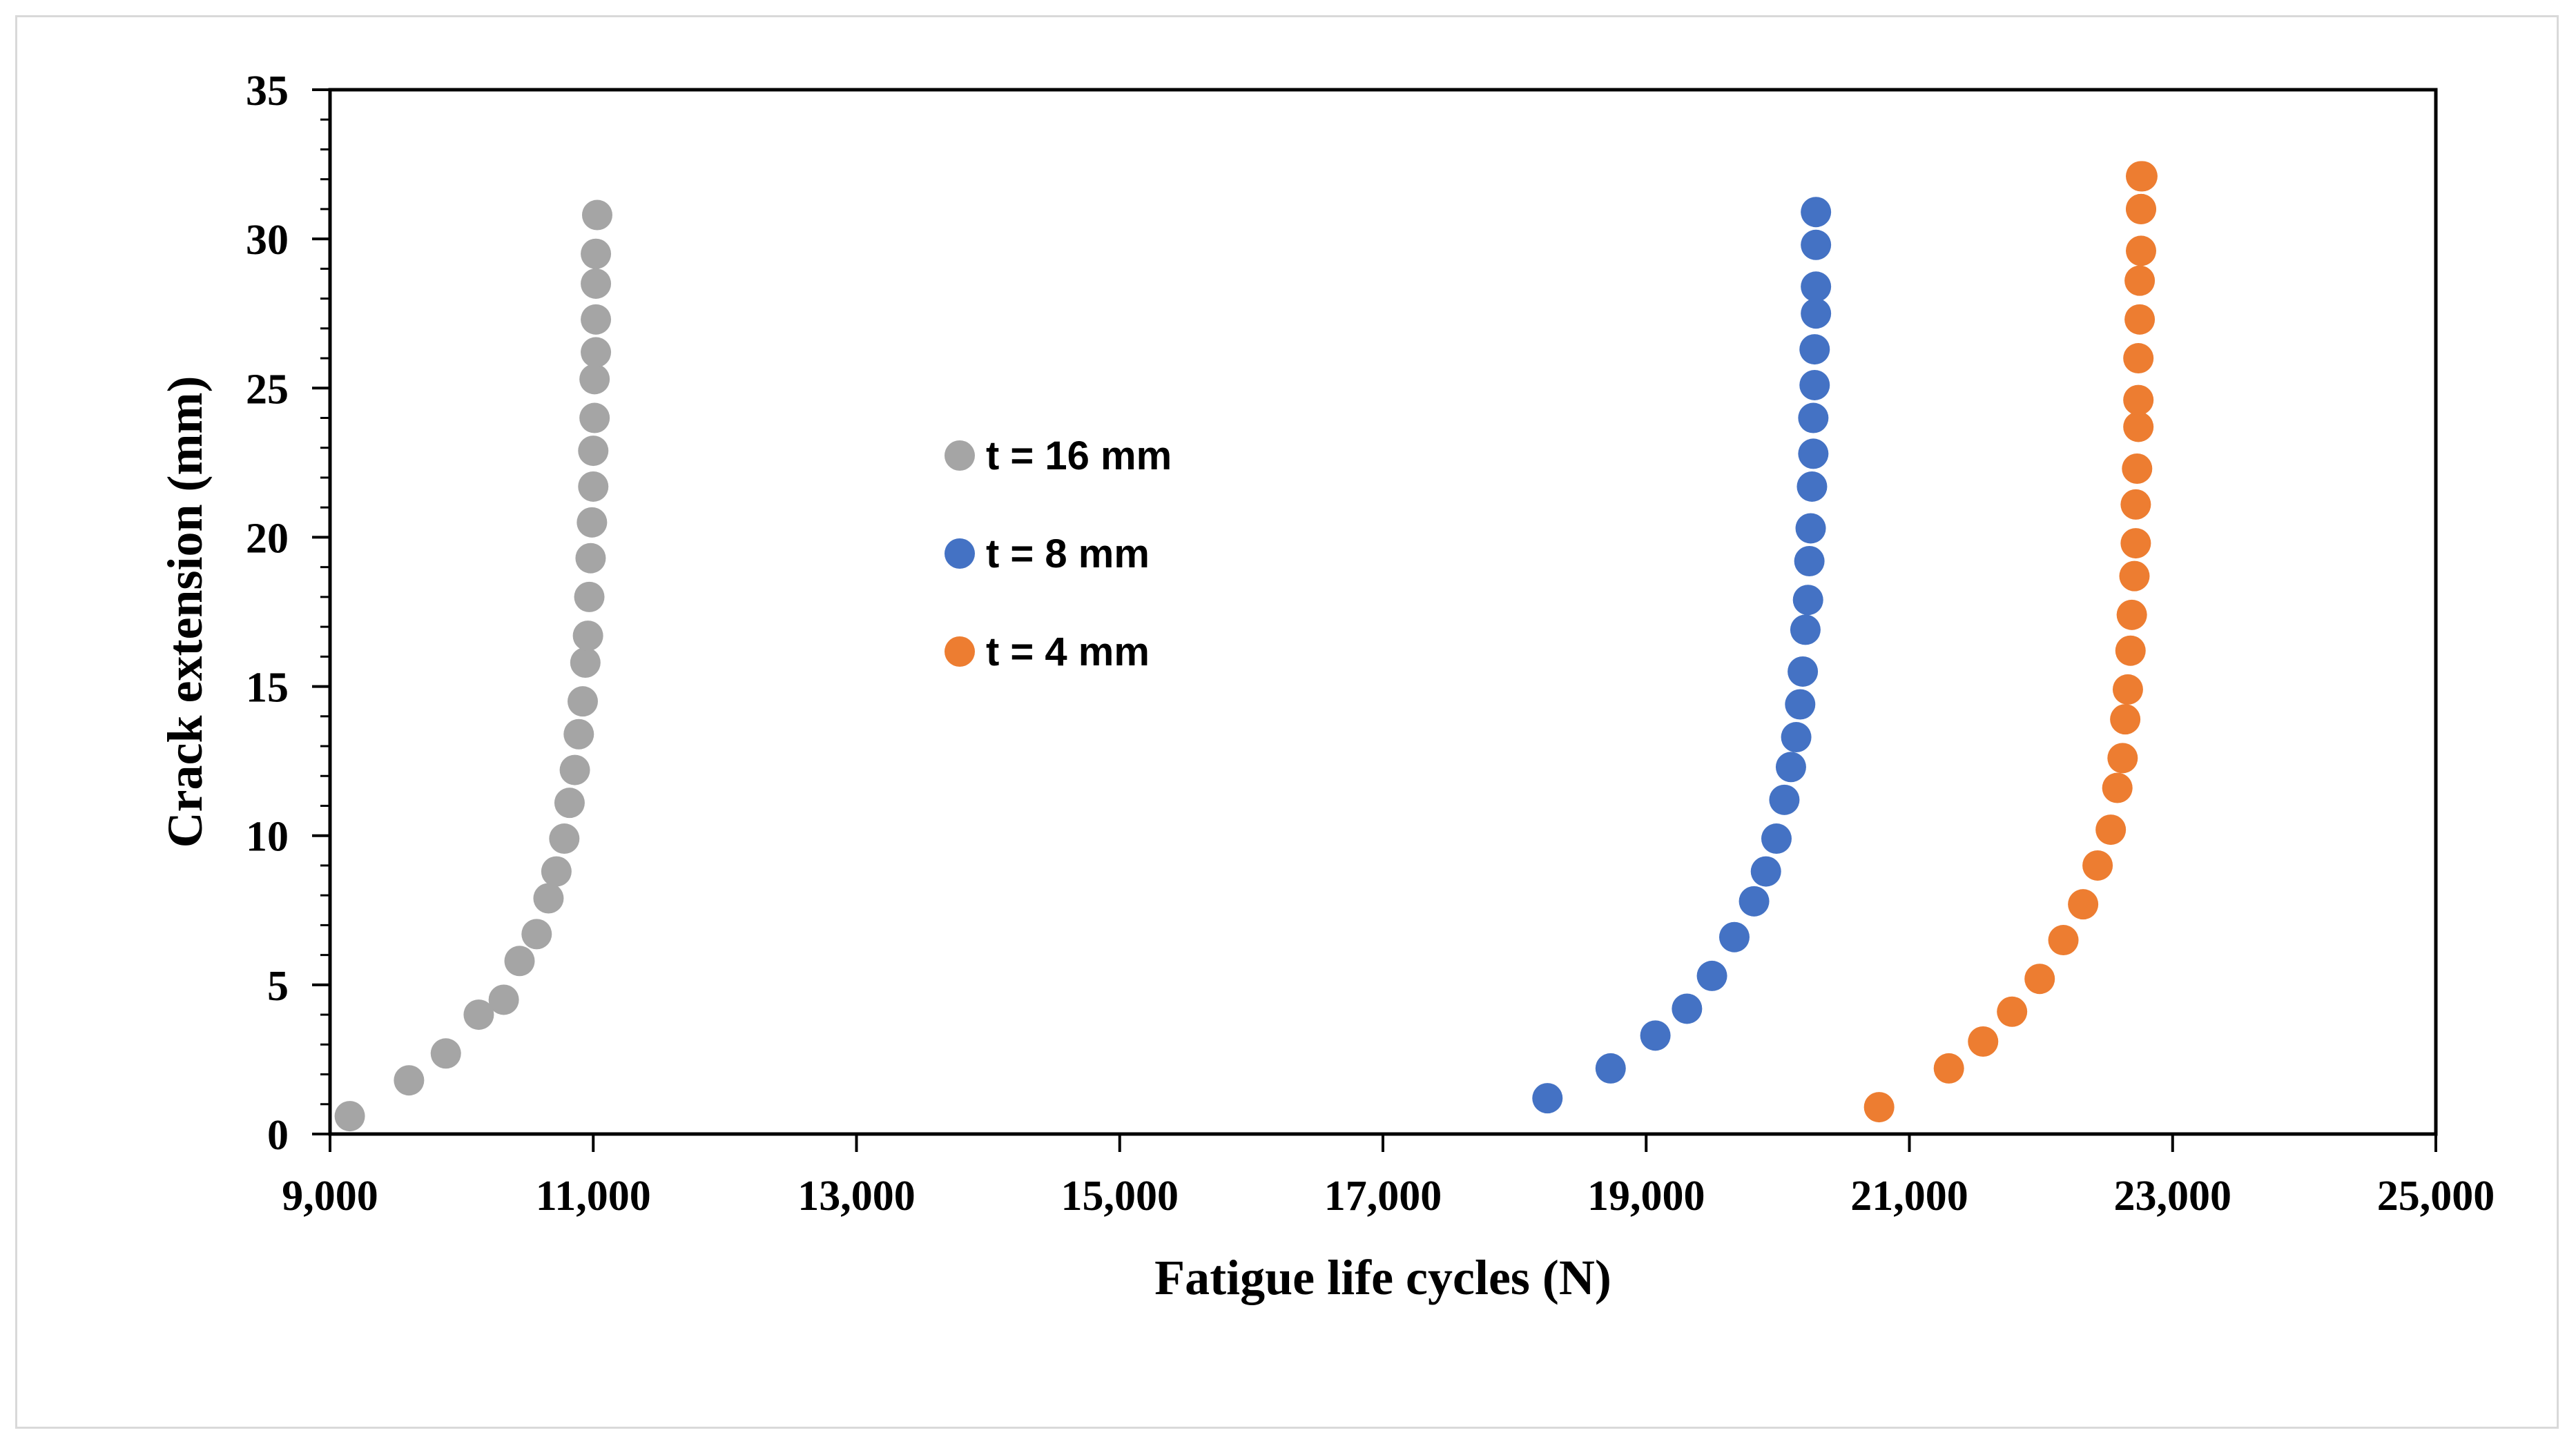 This screenshot has width=2576, height=1446. Describe the element at coordinates (1068, 651) in the screenshot. I see `legend-label: t = 4 mm` at that location.